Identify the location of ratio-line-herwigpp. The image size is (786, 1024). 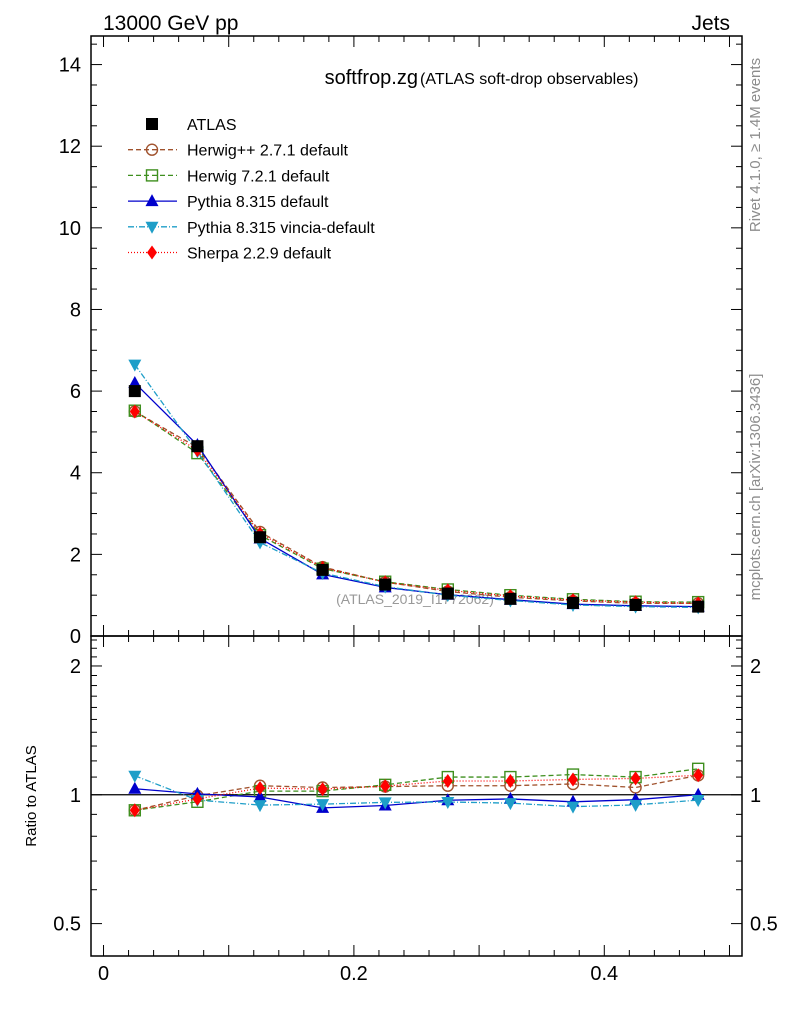
(416, 792).